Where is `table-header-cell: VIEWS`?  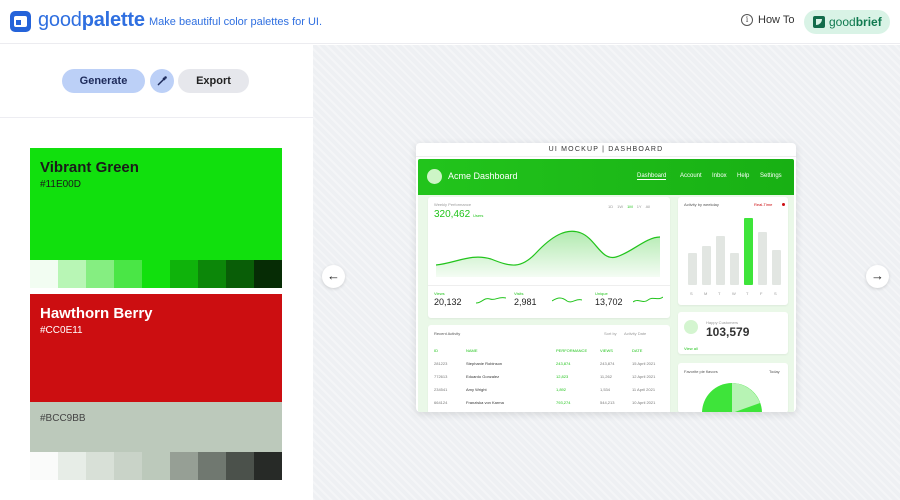
table-header-cell: VIEWS is located at coordinates (606, 350).